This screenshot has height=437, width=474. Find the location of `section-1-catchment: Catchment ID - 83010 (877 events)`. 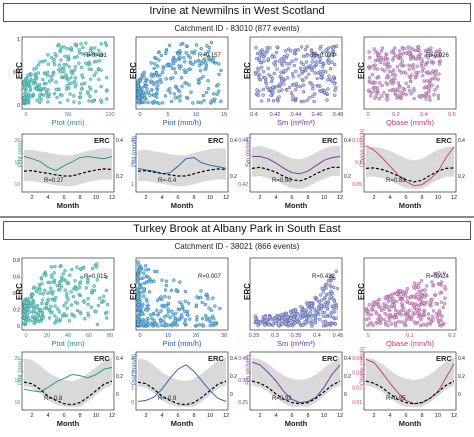

section-1-catchment: Catchment ID - 83010 (877 events) is located at coordinates (237, 28).